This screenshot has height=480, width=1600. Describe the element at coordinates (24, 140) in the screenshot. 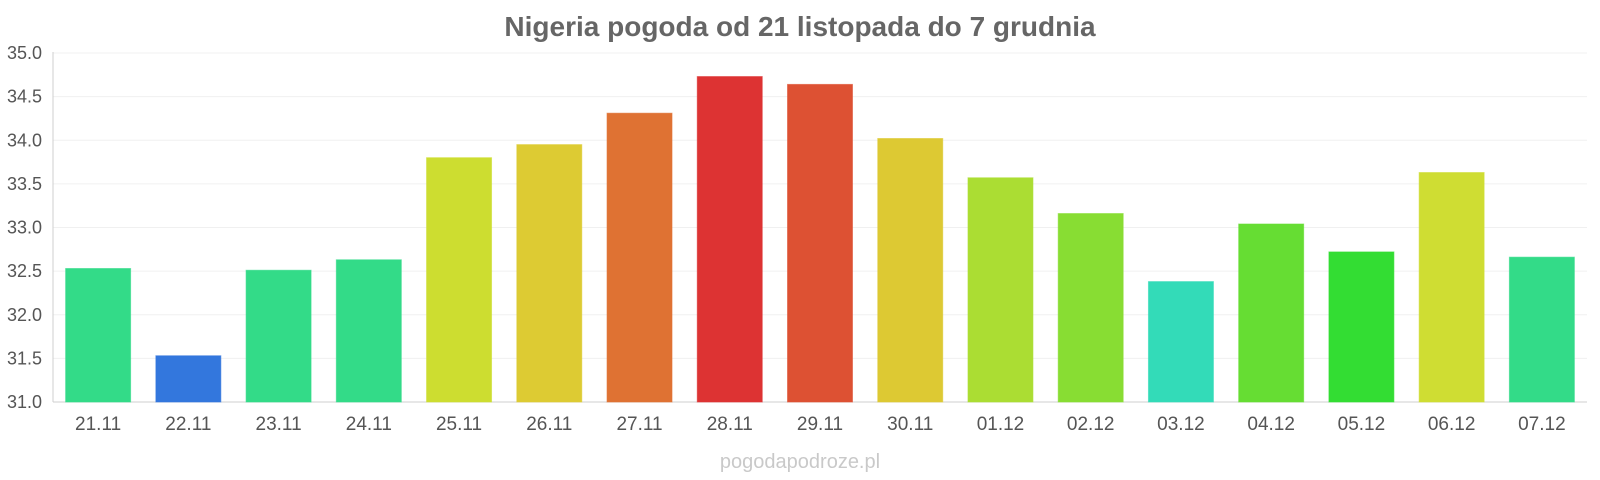

I see `y-tick-label: 34.0` at that location.